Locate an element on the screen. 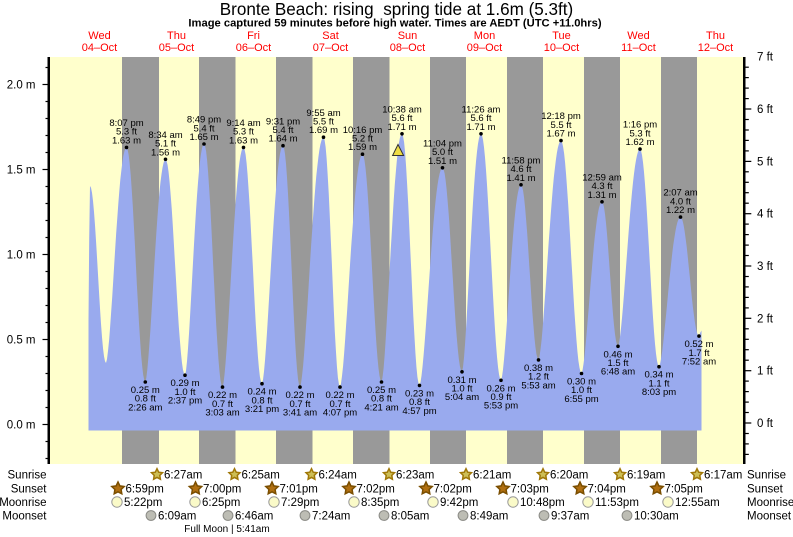 The height and width of the screenshot is (537, 793). svg-text: 3:41 am is located at coordinates (300, 413).